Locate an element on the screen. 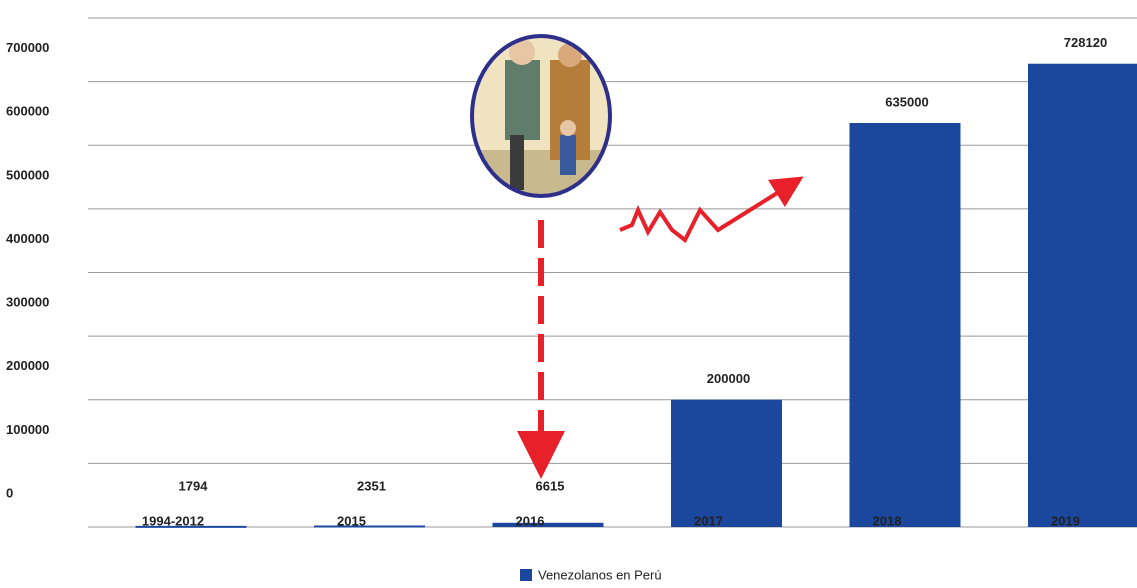  illustration is located at coordinates (541, 116).